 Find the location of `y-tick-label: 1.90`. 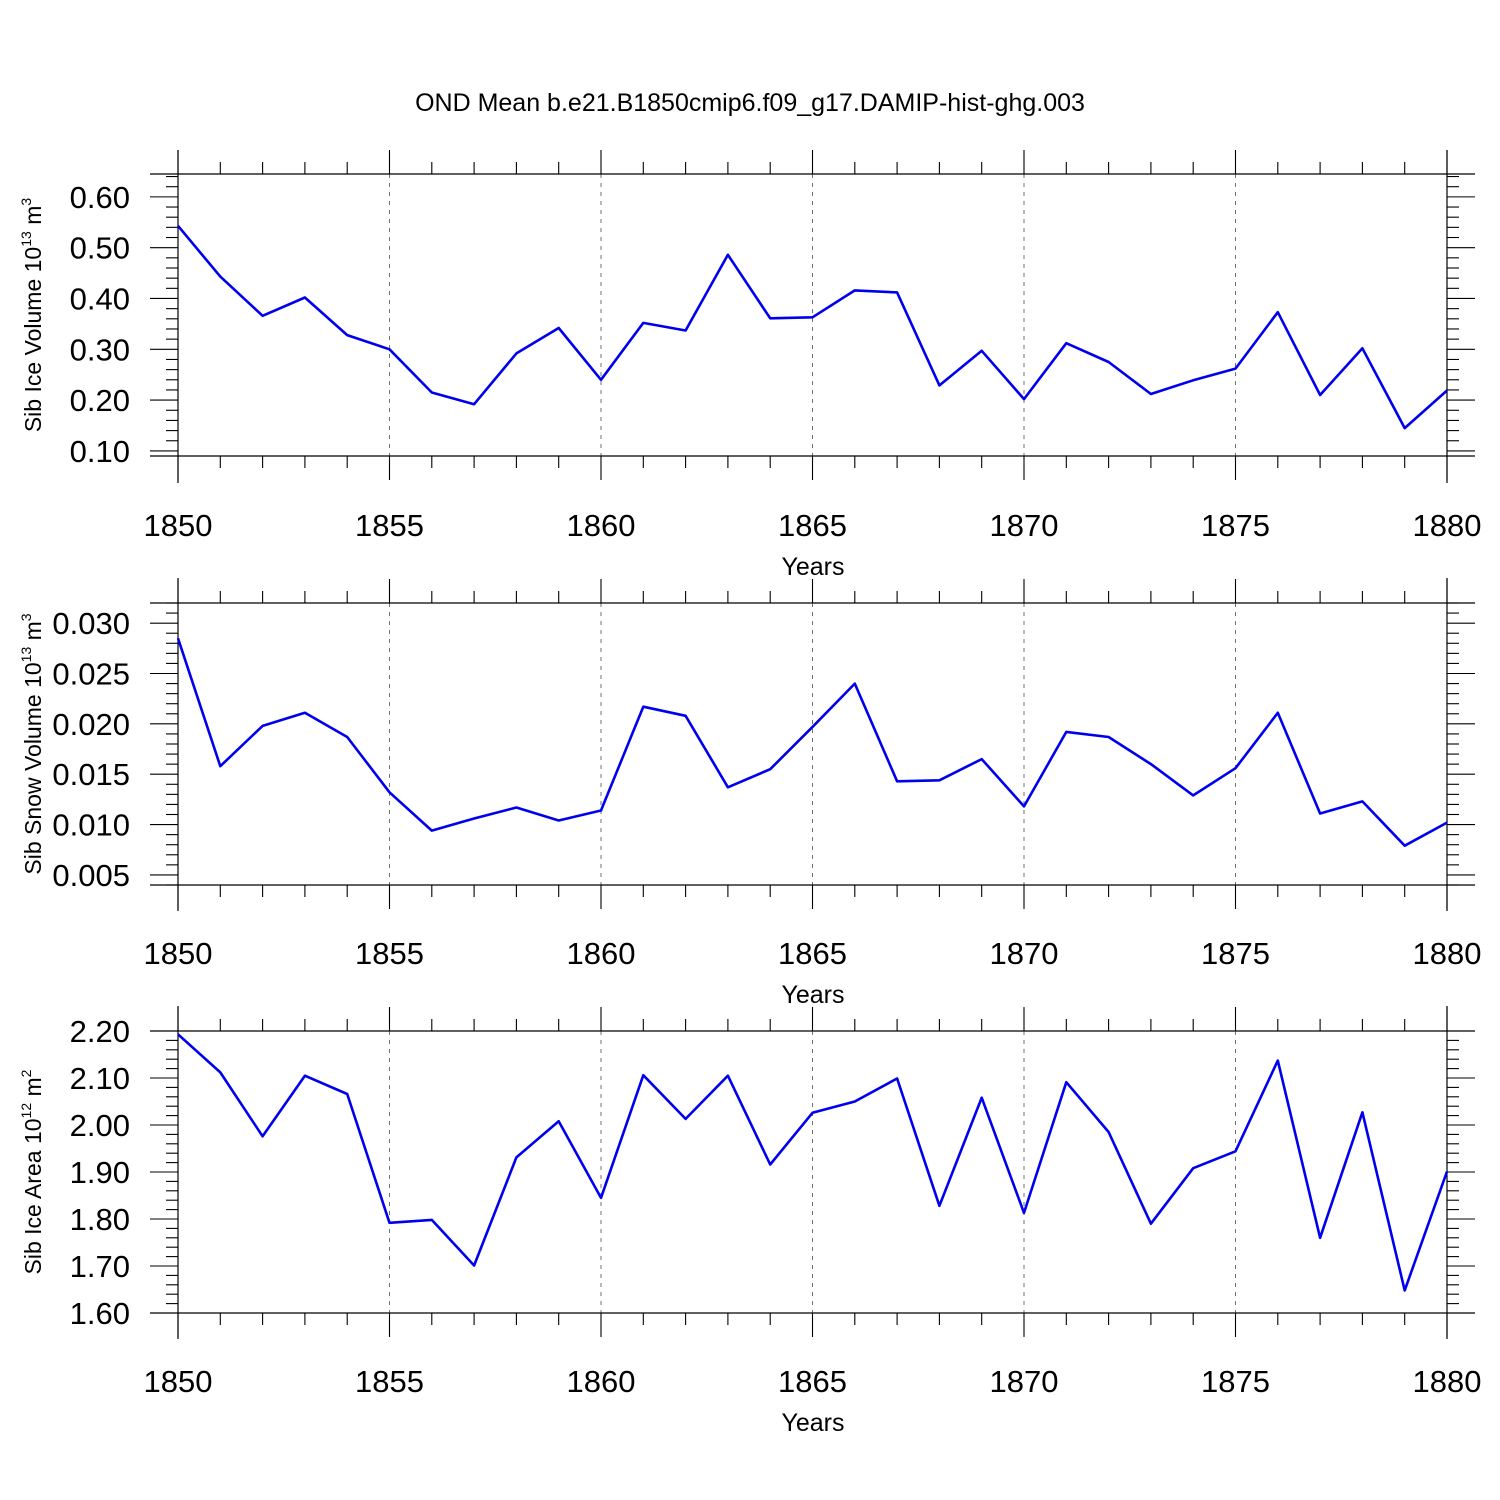

y-tick-label: 1.90 is located at coordinates (100, 1172).